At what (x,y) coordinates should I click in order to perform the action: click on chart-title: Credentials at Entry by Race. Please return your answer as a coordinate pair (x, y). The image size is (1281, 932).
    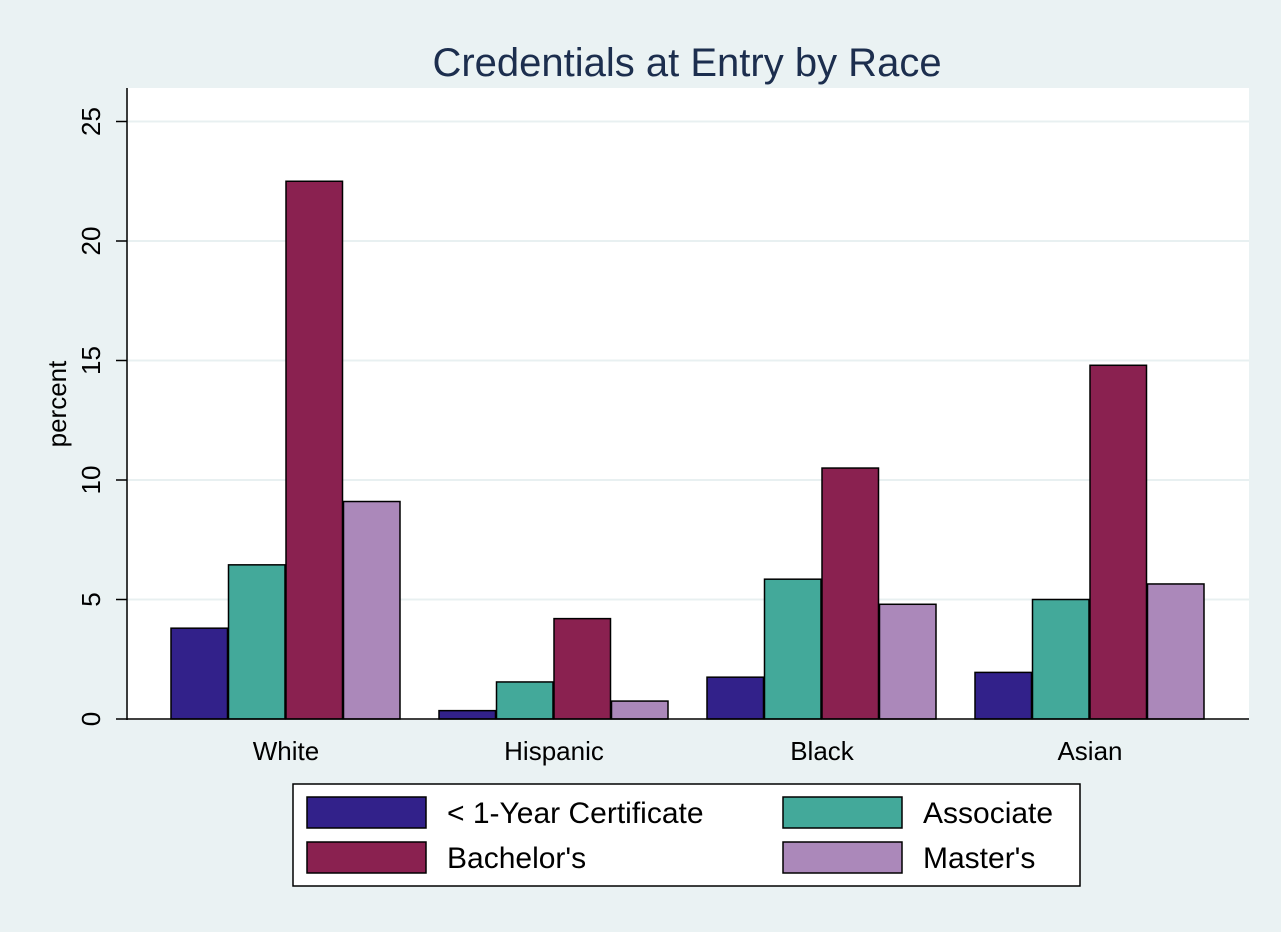
    Looking at the image, I should click on (686, 63).